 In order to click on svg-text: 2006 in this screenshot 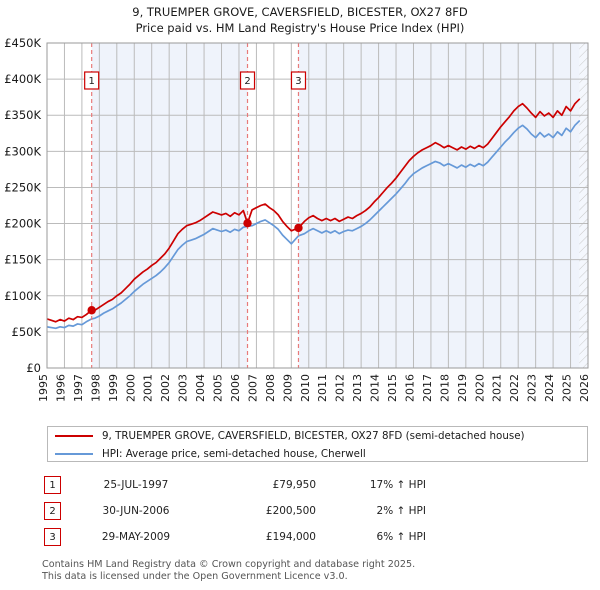, I will do `click(235, 388)`.